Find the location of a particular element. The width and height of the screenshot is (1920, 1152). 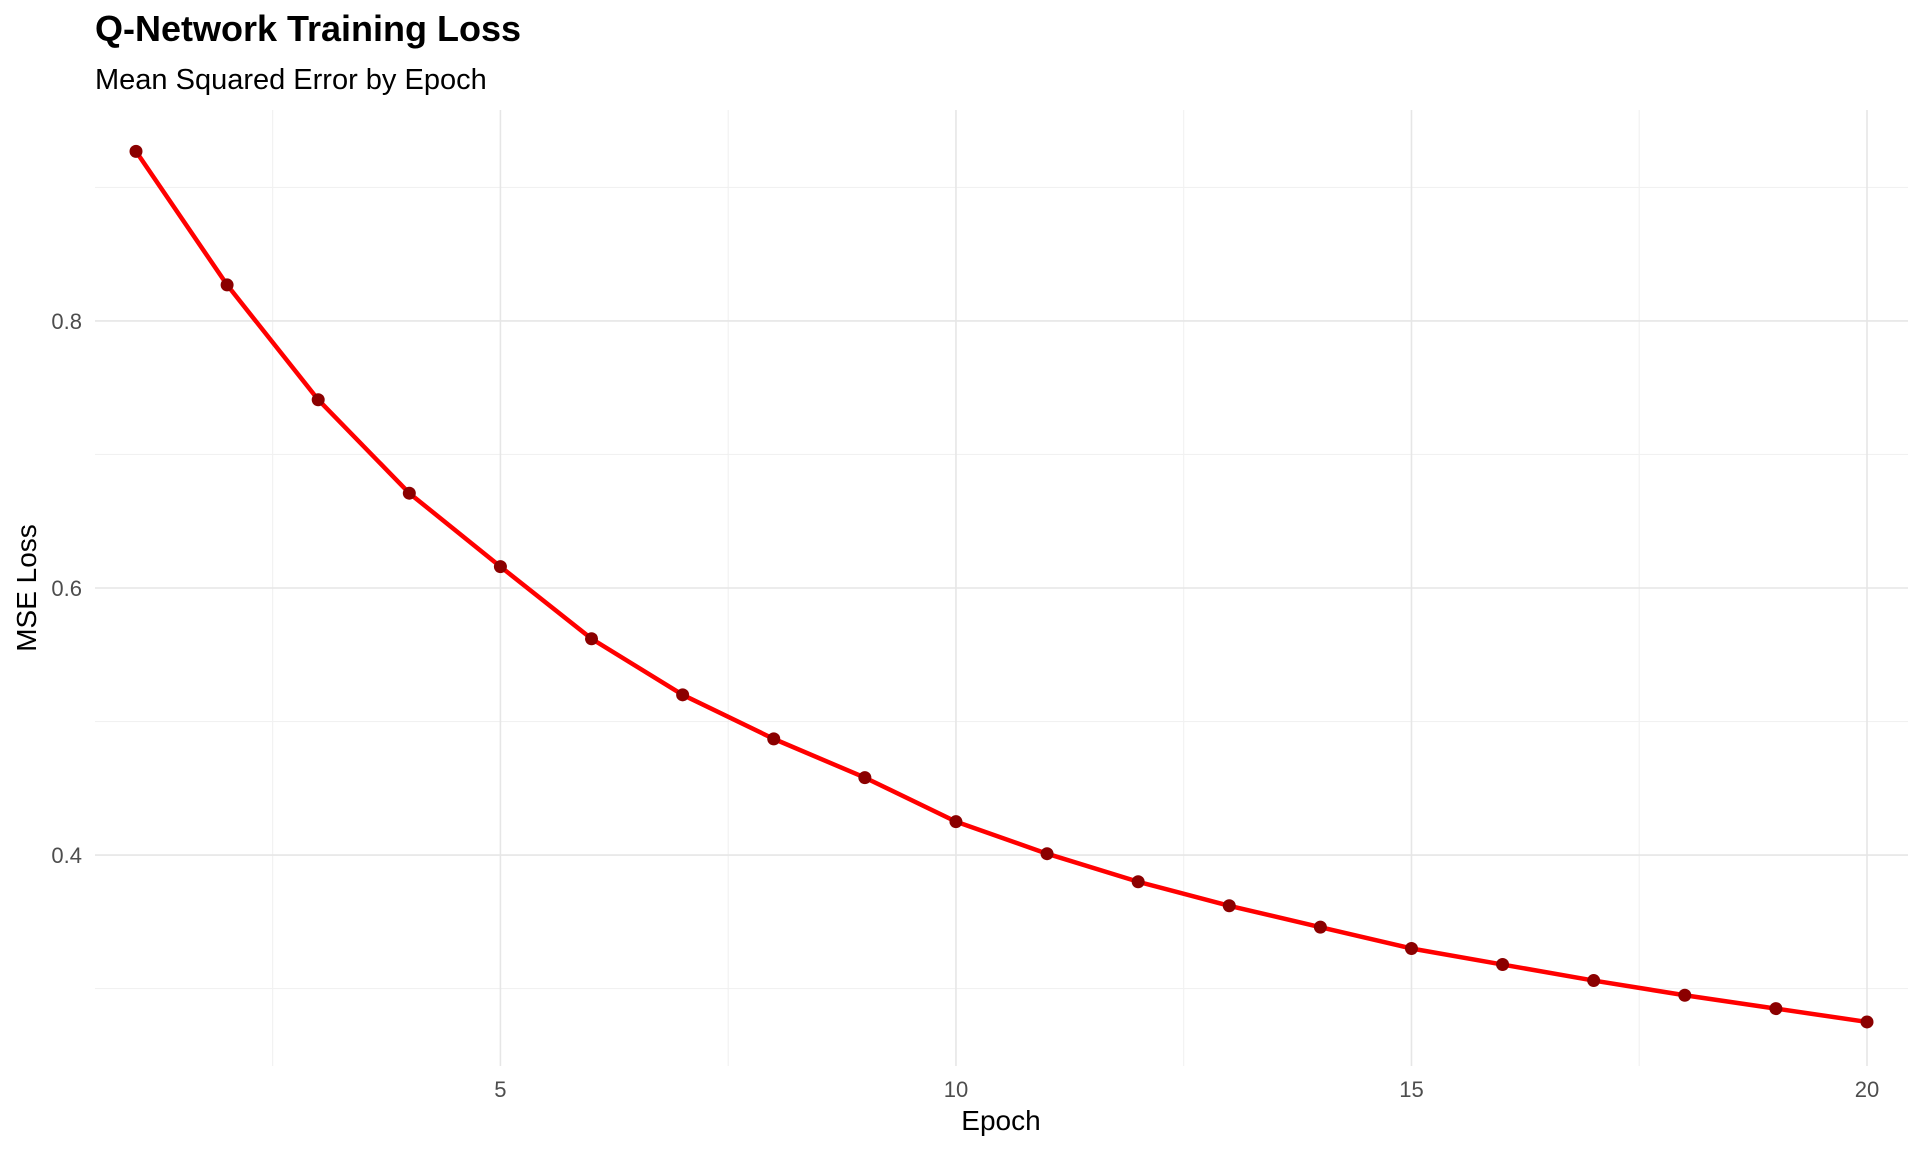

y-tick-label: 0.6 is located at coordinates (66, 588).